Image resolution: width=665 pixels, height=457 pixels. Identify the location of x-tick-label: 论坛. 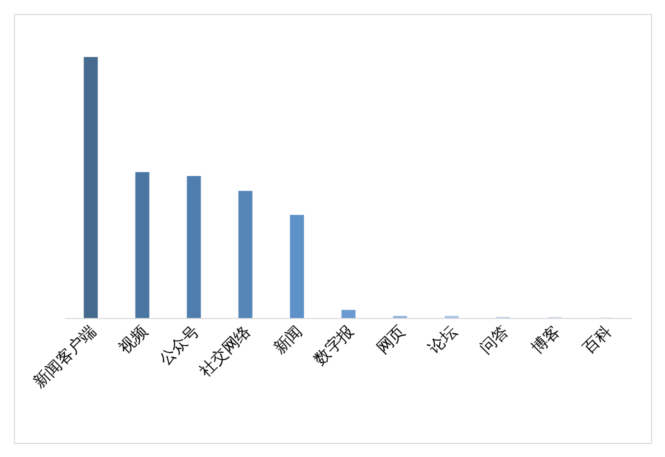
(443, 340).